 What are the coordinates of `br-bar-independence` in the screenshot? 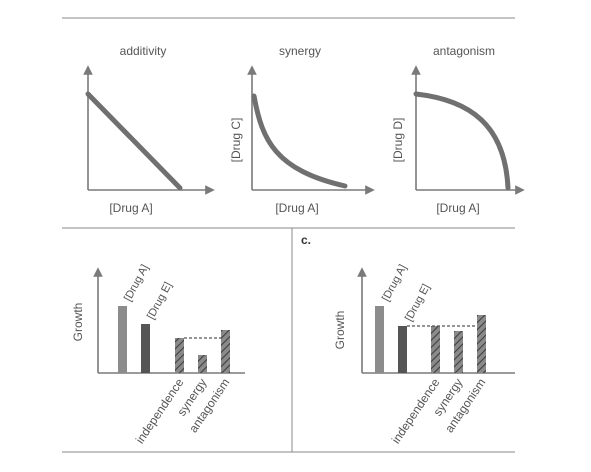 It's located at (435, 349).